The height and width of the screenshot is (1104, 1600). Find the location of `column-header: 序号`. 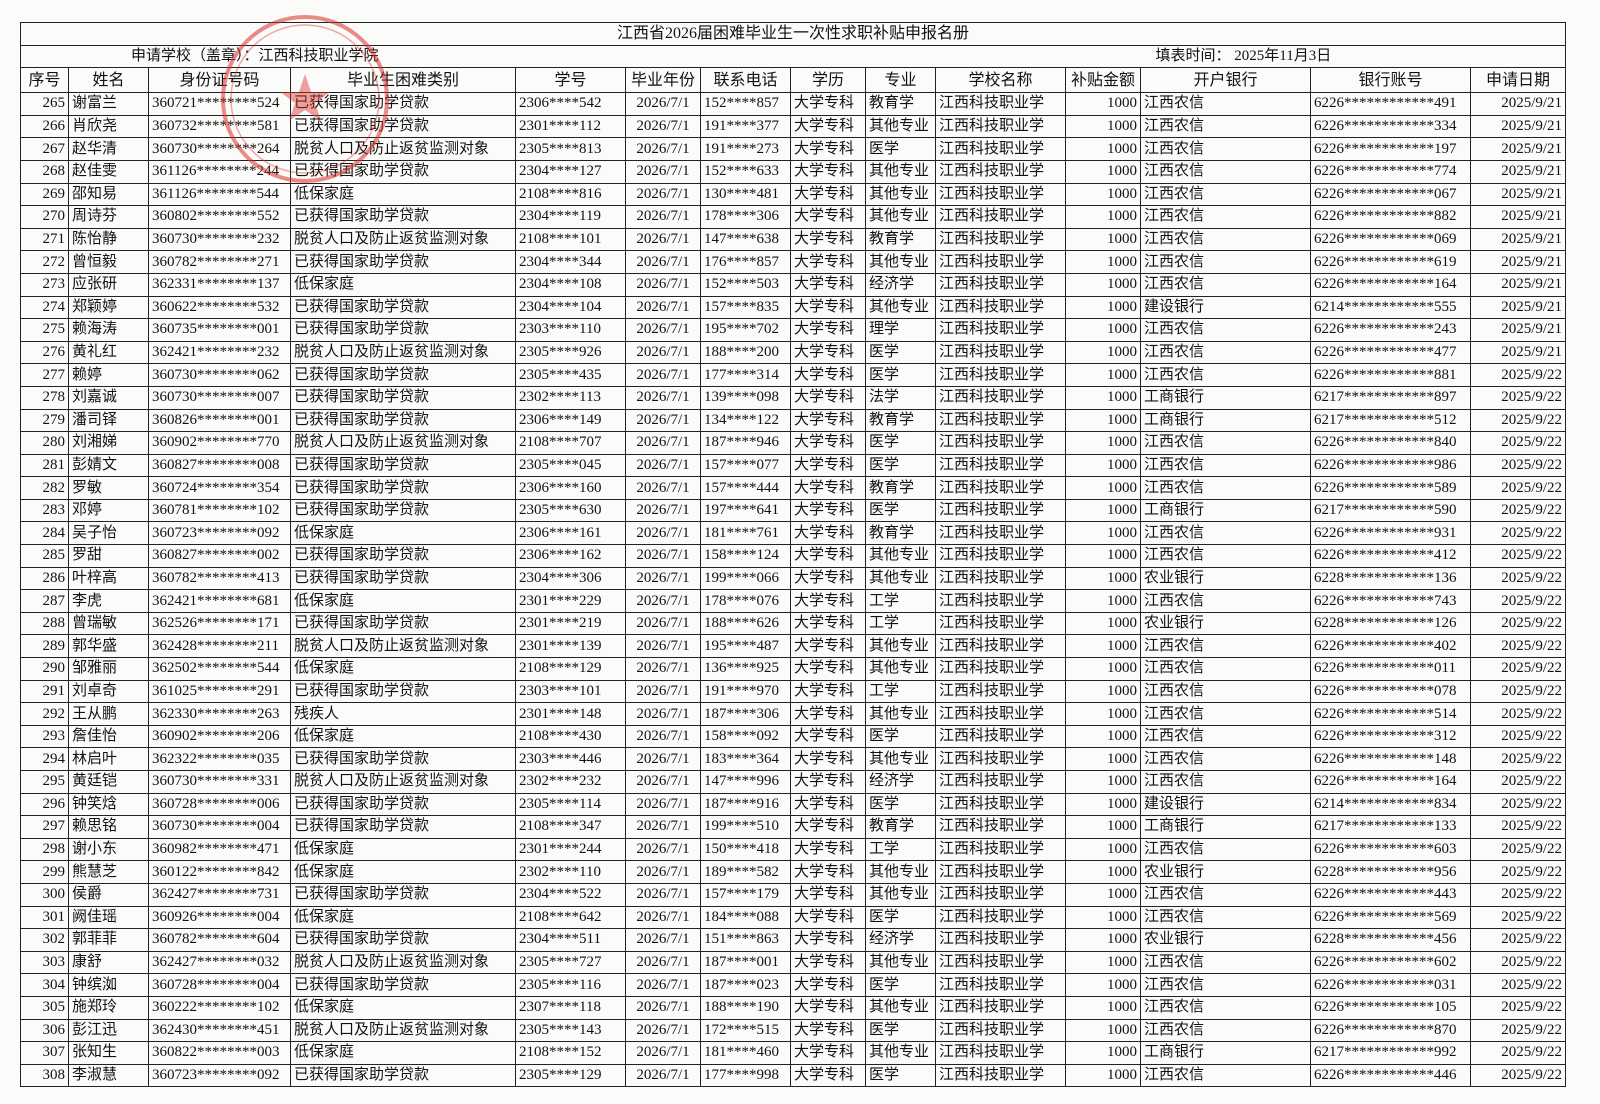

column-header: 序号 is located at coordinates (44, 80).